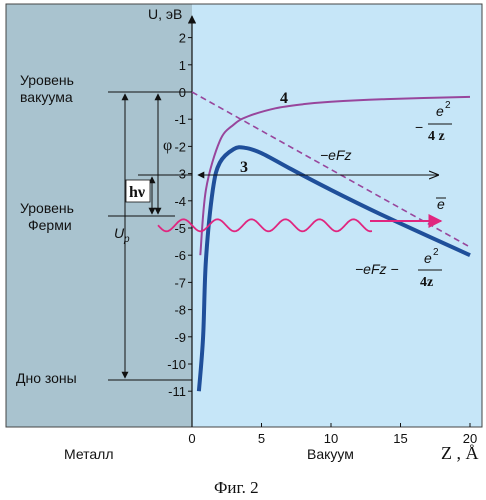 The image size is (486, 500). I want to click on y-tick-label: -4, so click(180, 201).